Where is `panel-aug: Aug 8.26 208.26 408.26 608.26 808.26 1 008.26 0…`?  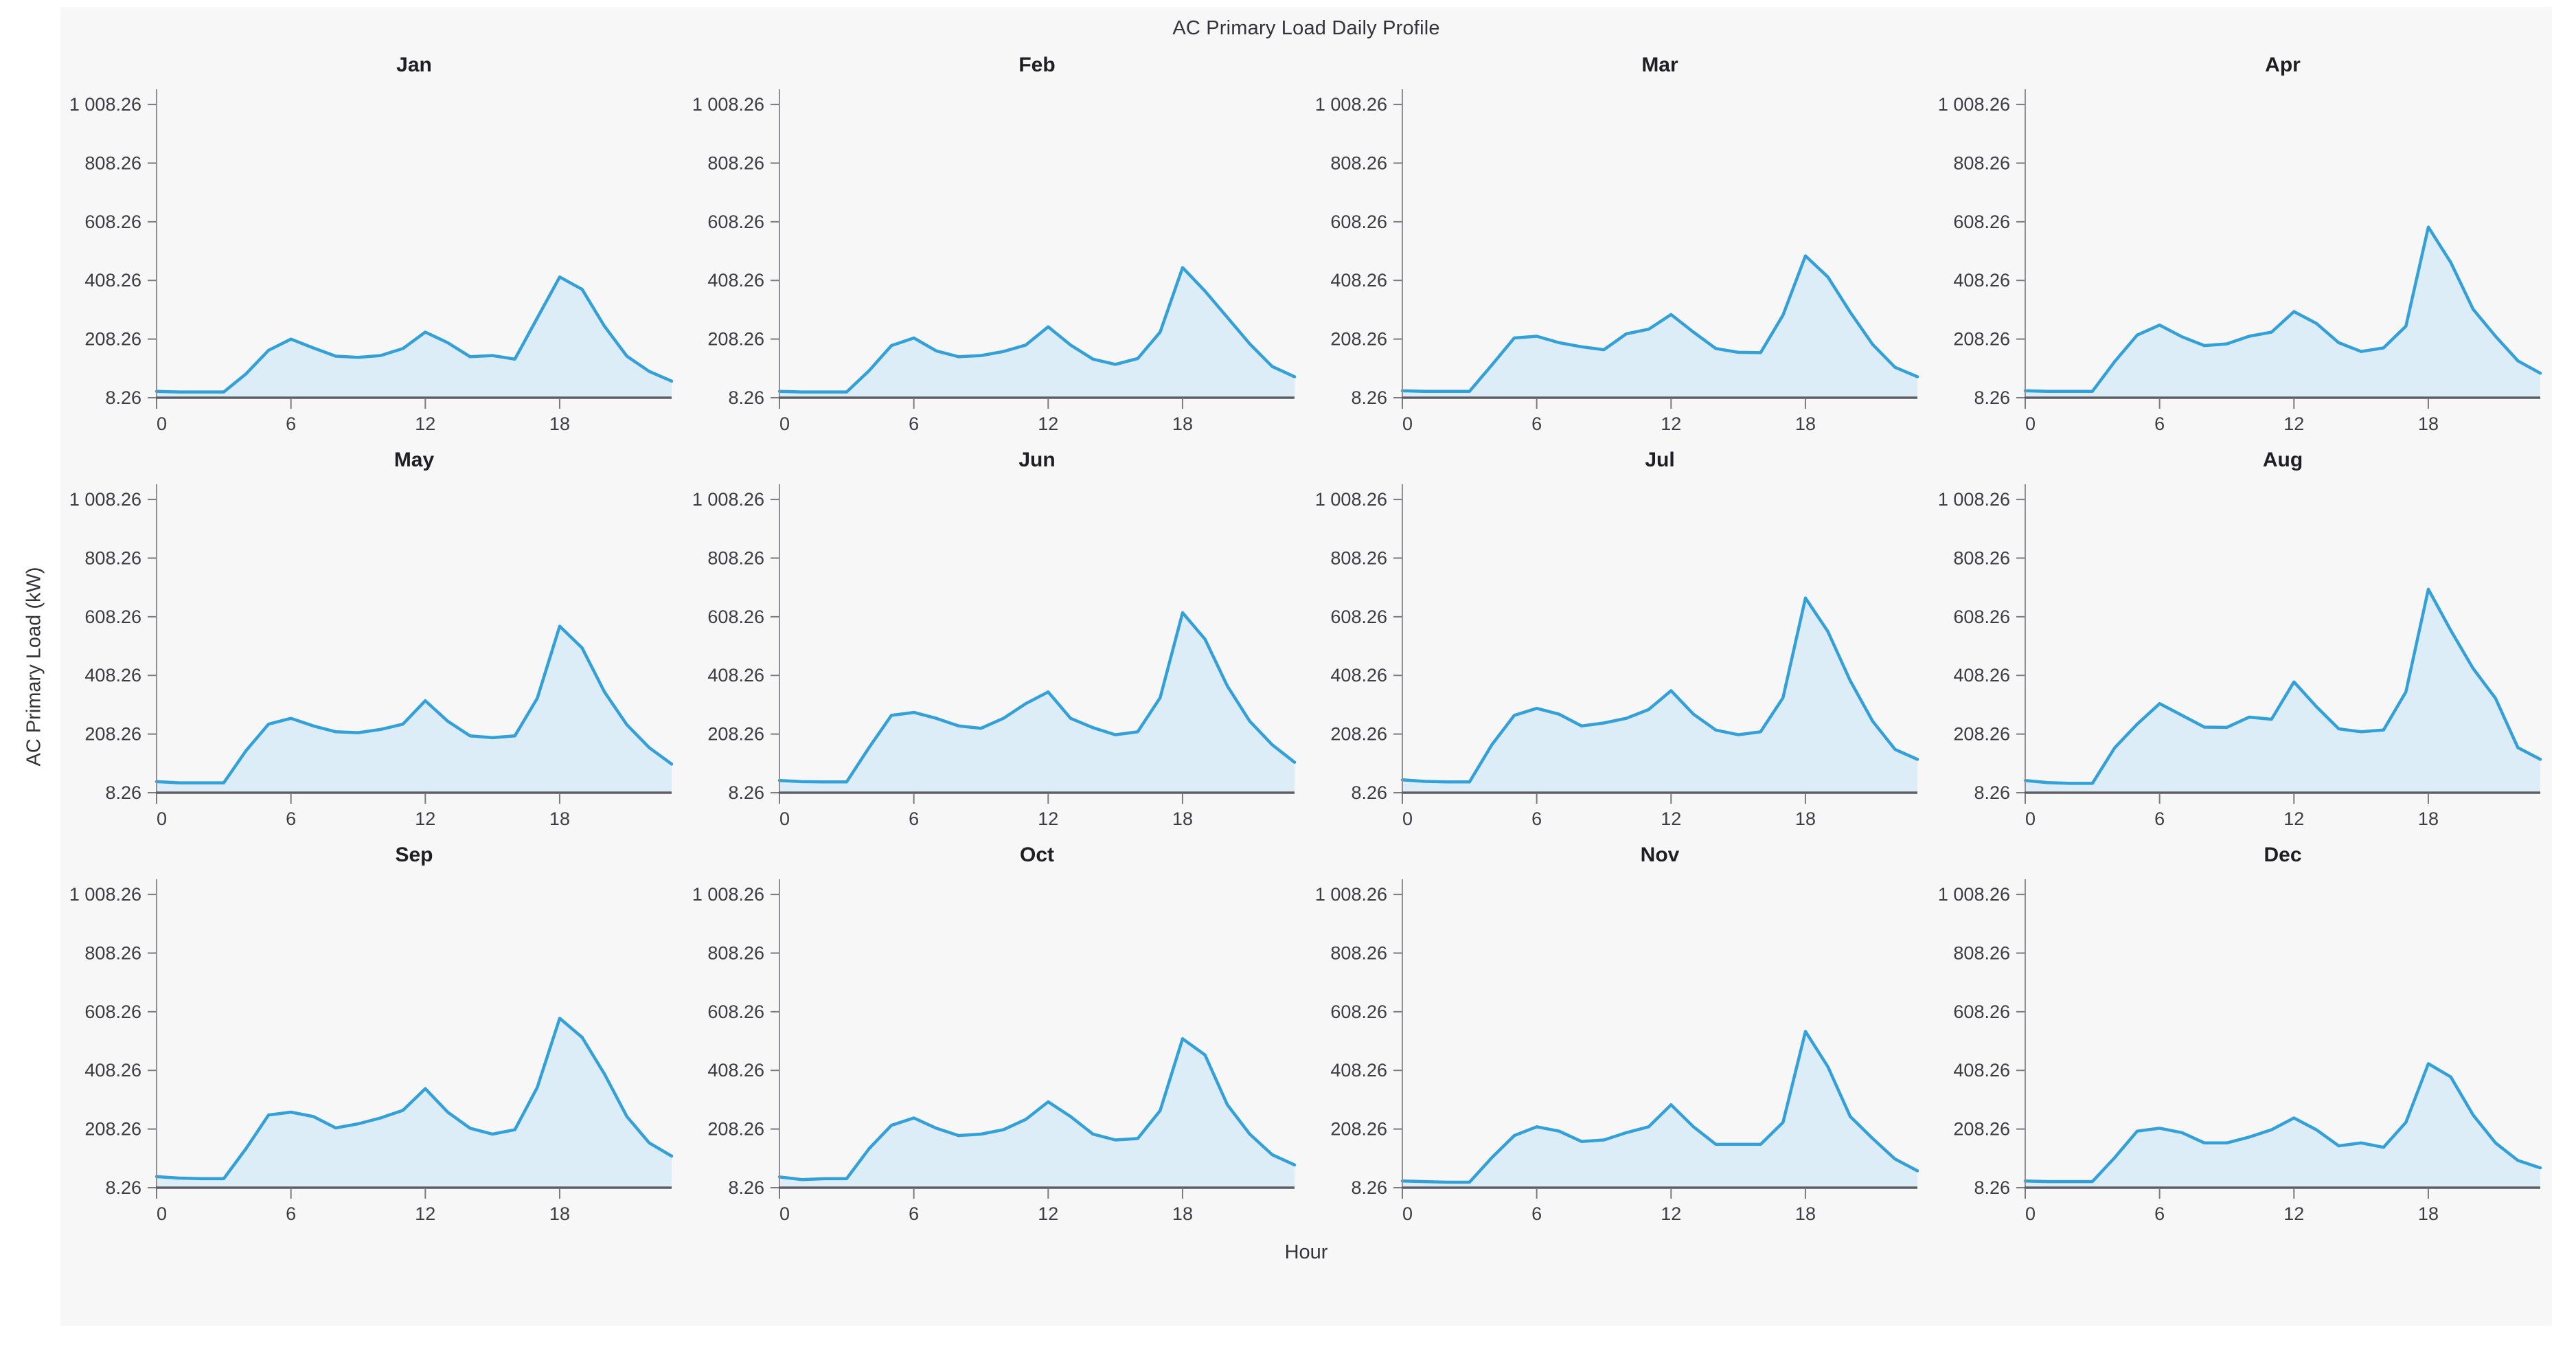
panel-aug: Aug 8.26 208.26 408.26 608.26 808.26 1 008.26 0… is located at coordinates (2240, 641).